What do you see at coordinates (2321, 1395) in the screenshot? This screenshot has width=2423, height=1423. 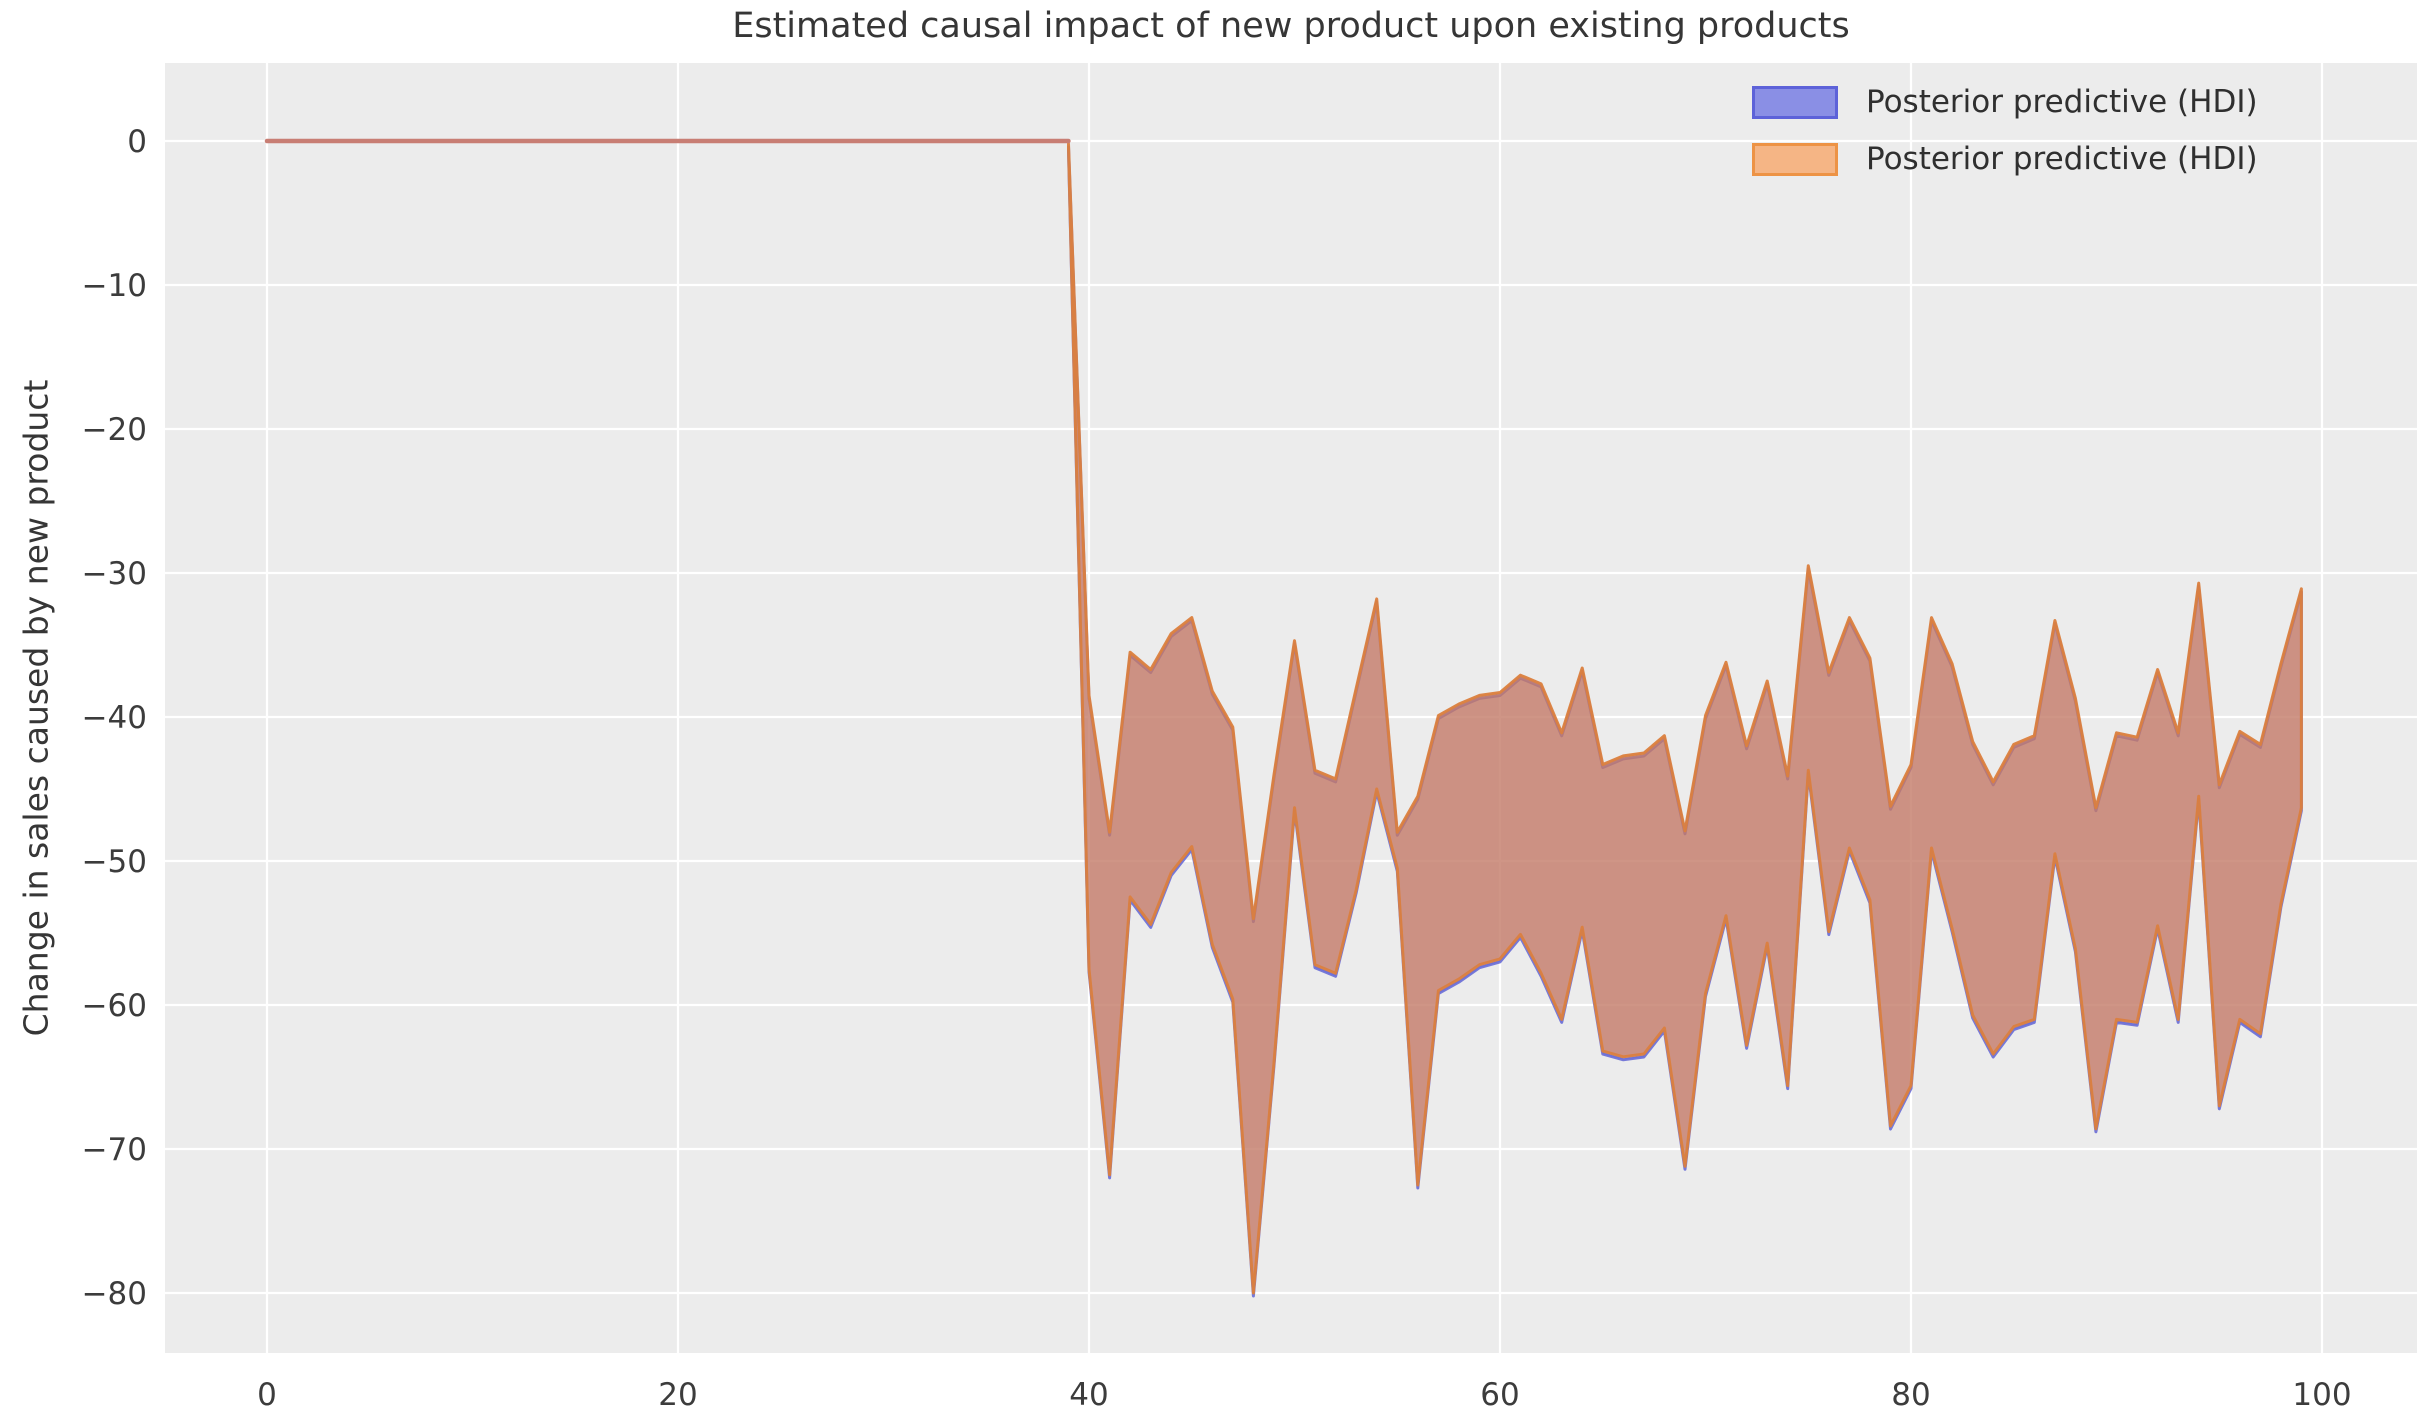 I see `x-tick-label: 100` at bounding box center [2321, 1395].